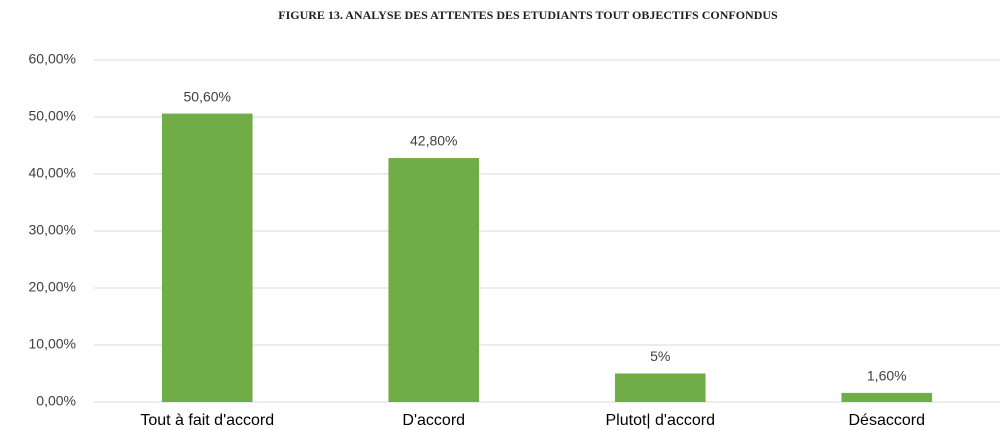 The image size is (1000, 430). What do you see at coordinates (887, 376) in the screenshot?
I see `data-label: 1,60%` at bounding box center [887, 376].